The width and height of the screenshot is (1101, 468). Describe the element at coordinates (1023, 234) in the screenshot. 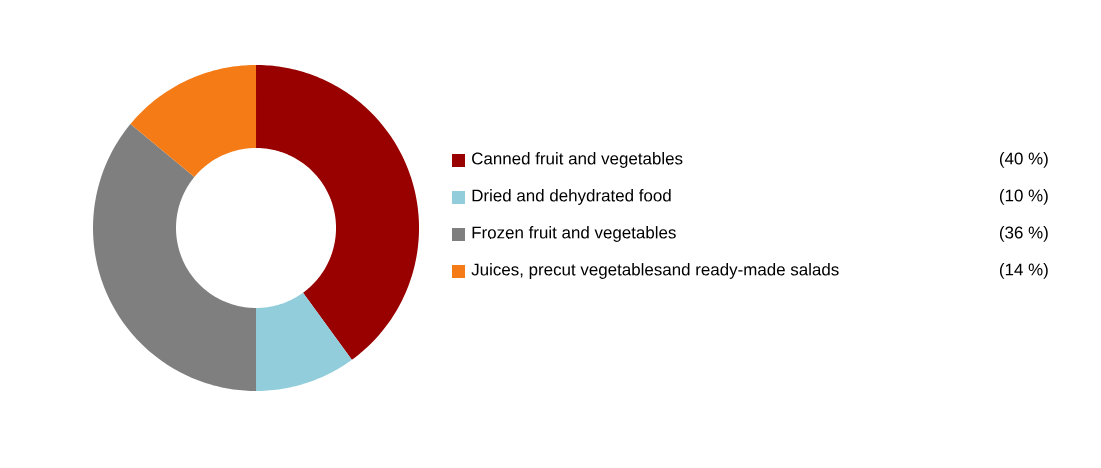

I see `data-label: (36 %)` at that location.